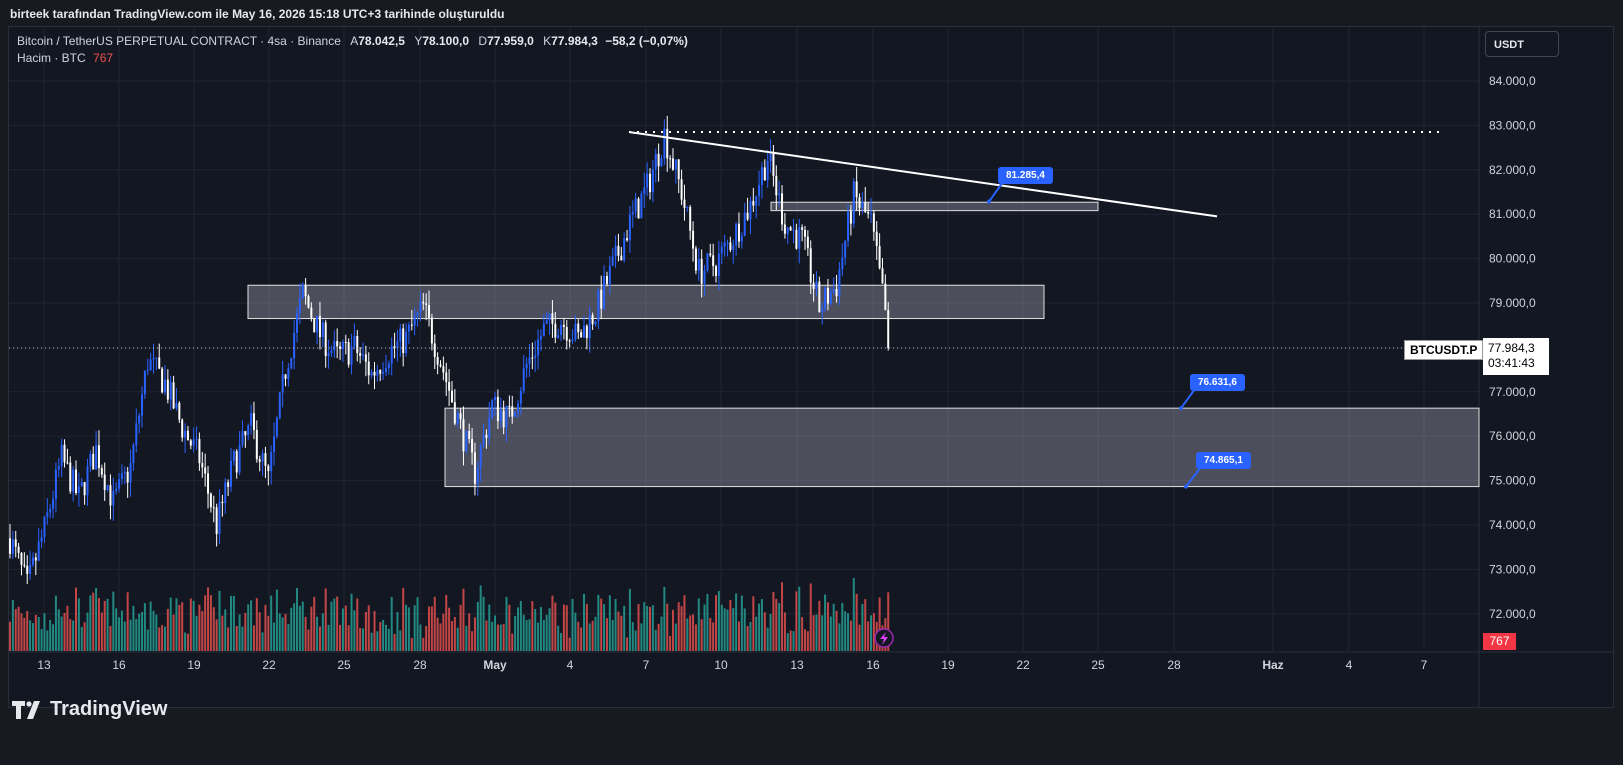 The height and width of the screenshot is (765, 1623). What do you see at coordinates (89, 709) in the screenshot?
I see `tradingview-brand: TradingView` at bounding box center [89, 709].